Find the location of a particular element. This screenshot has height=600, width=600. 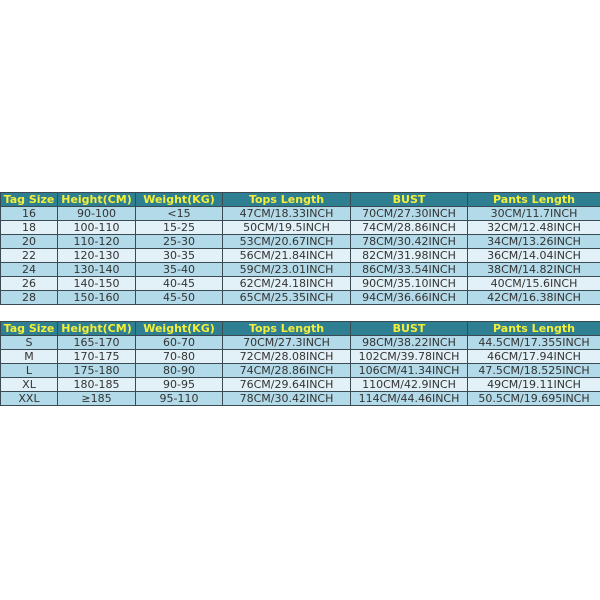

table-cell: 46CM/17.94INCH is located at coordinates (533, 356).